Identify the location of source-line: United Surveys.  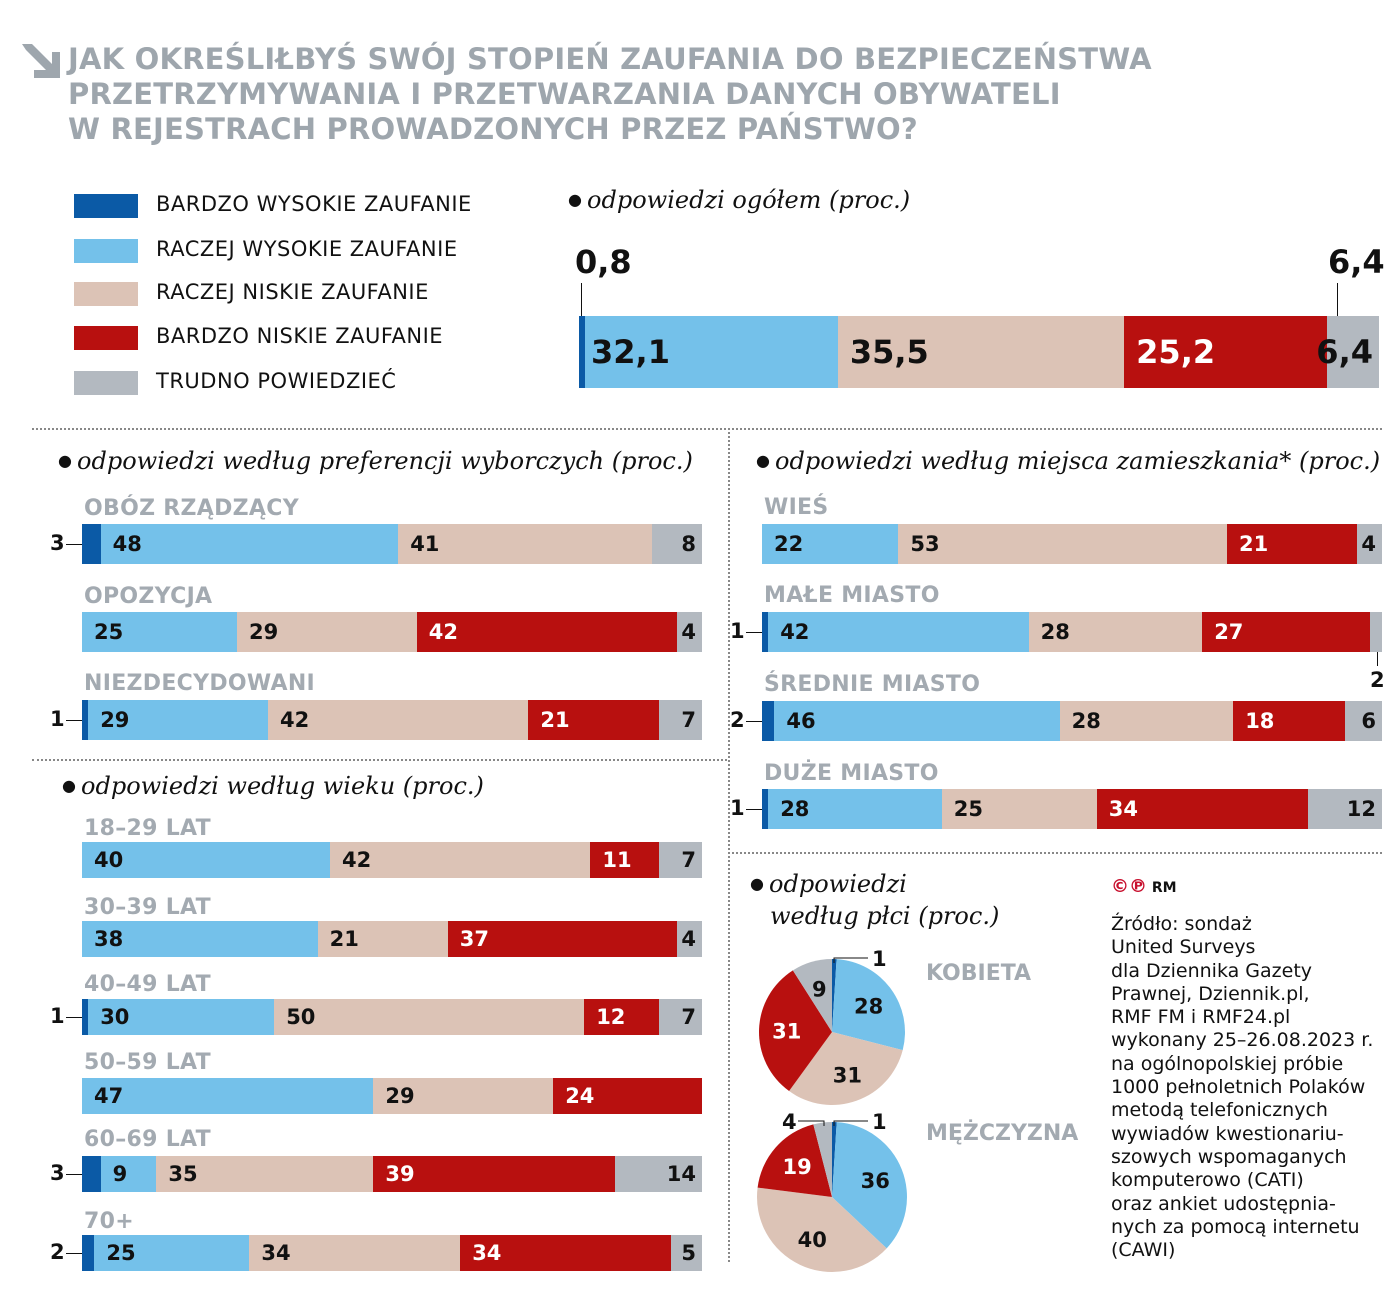
(1183, 947).